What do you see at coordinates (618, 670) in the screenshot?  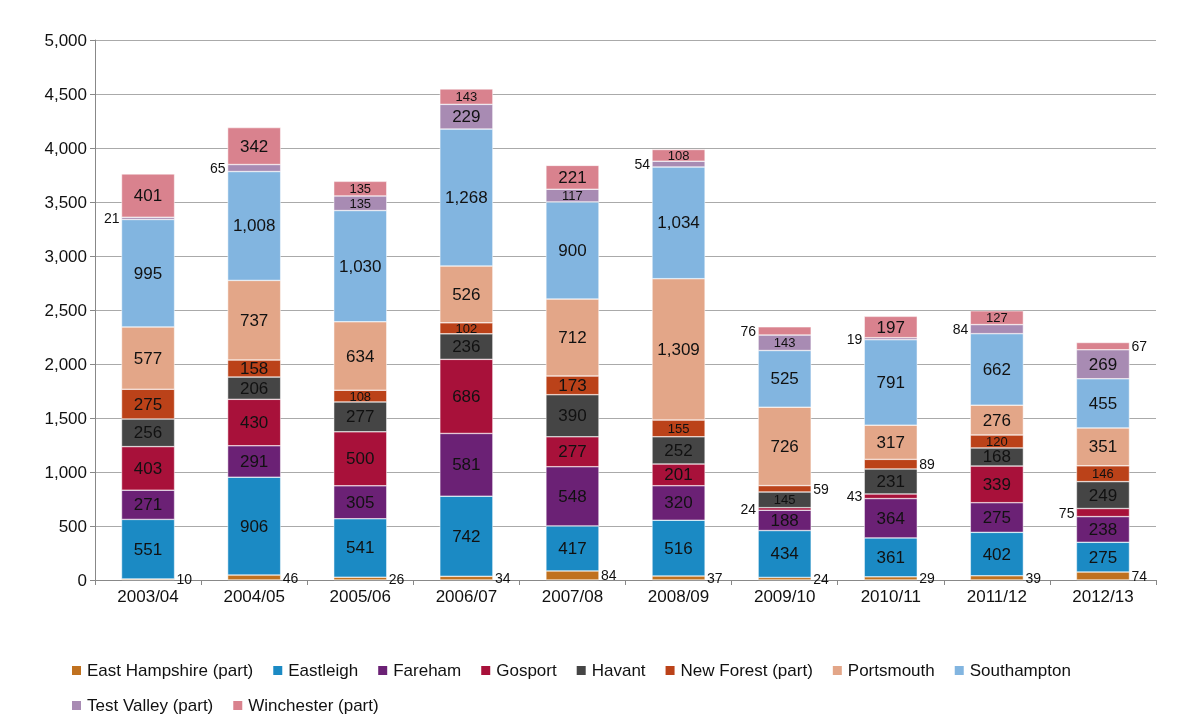 I see `legend-label: Havant` at bounding box center [618, 670].